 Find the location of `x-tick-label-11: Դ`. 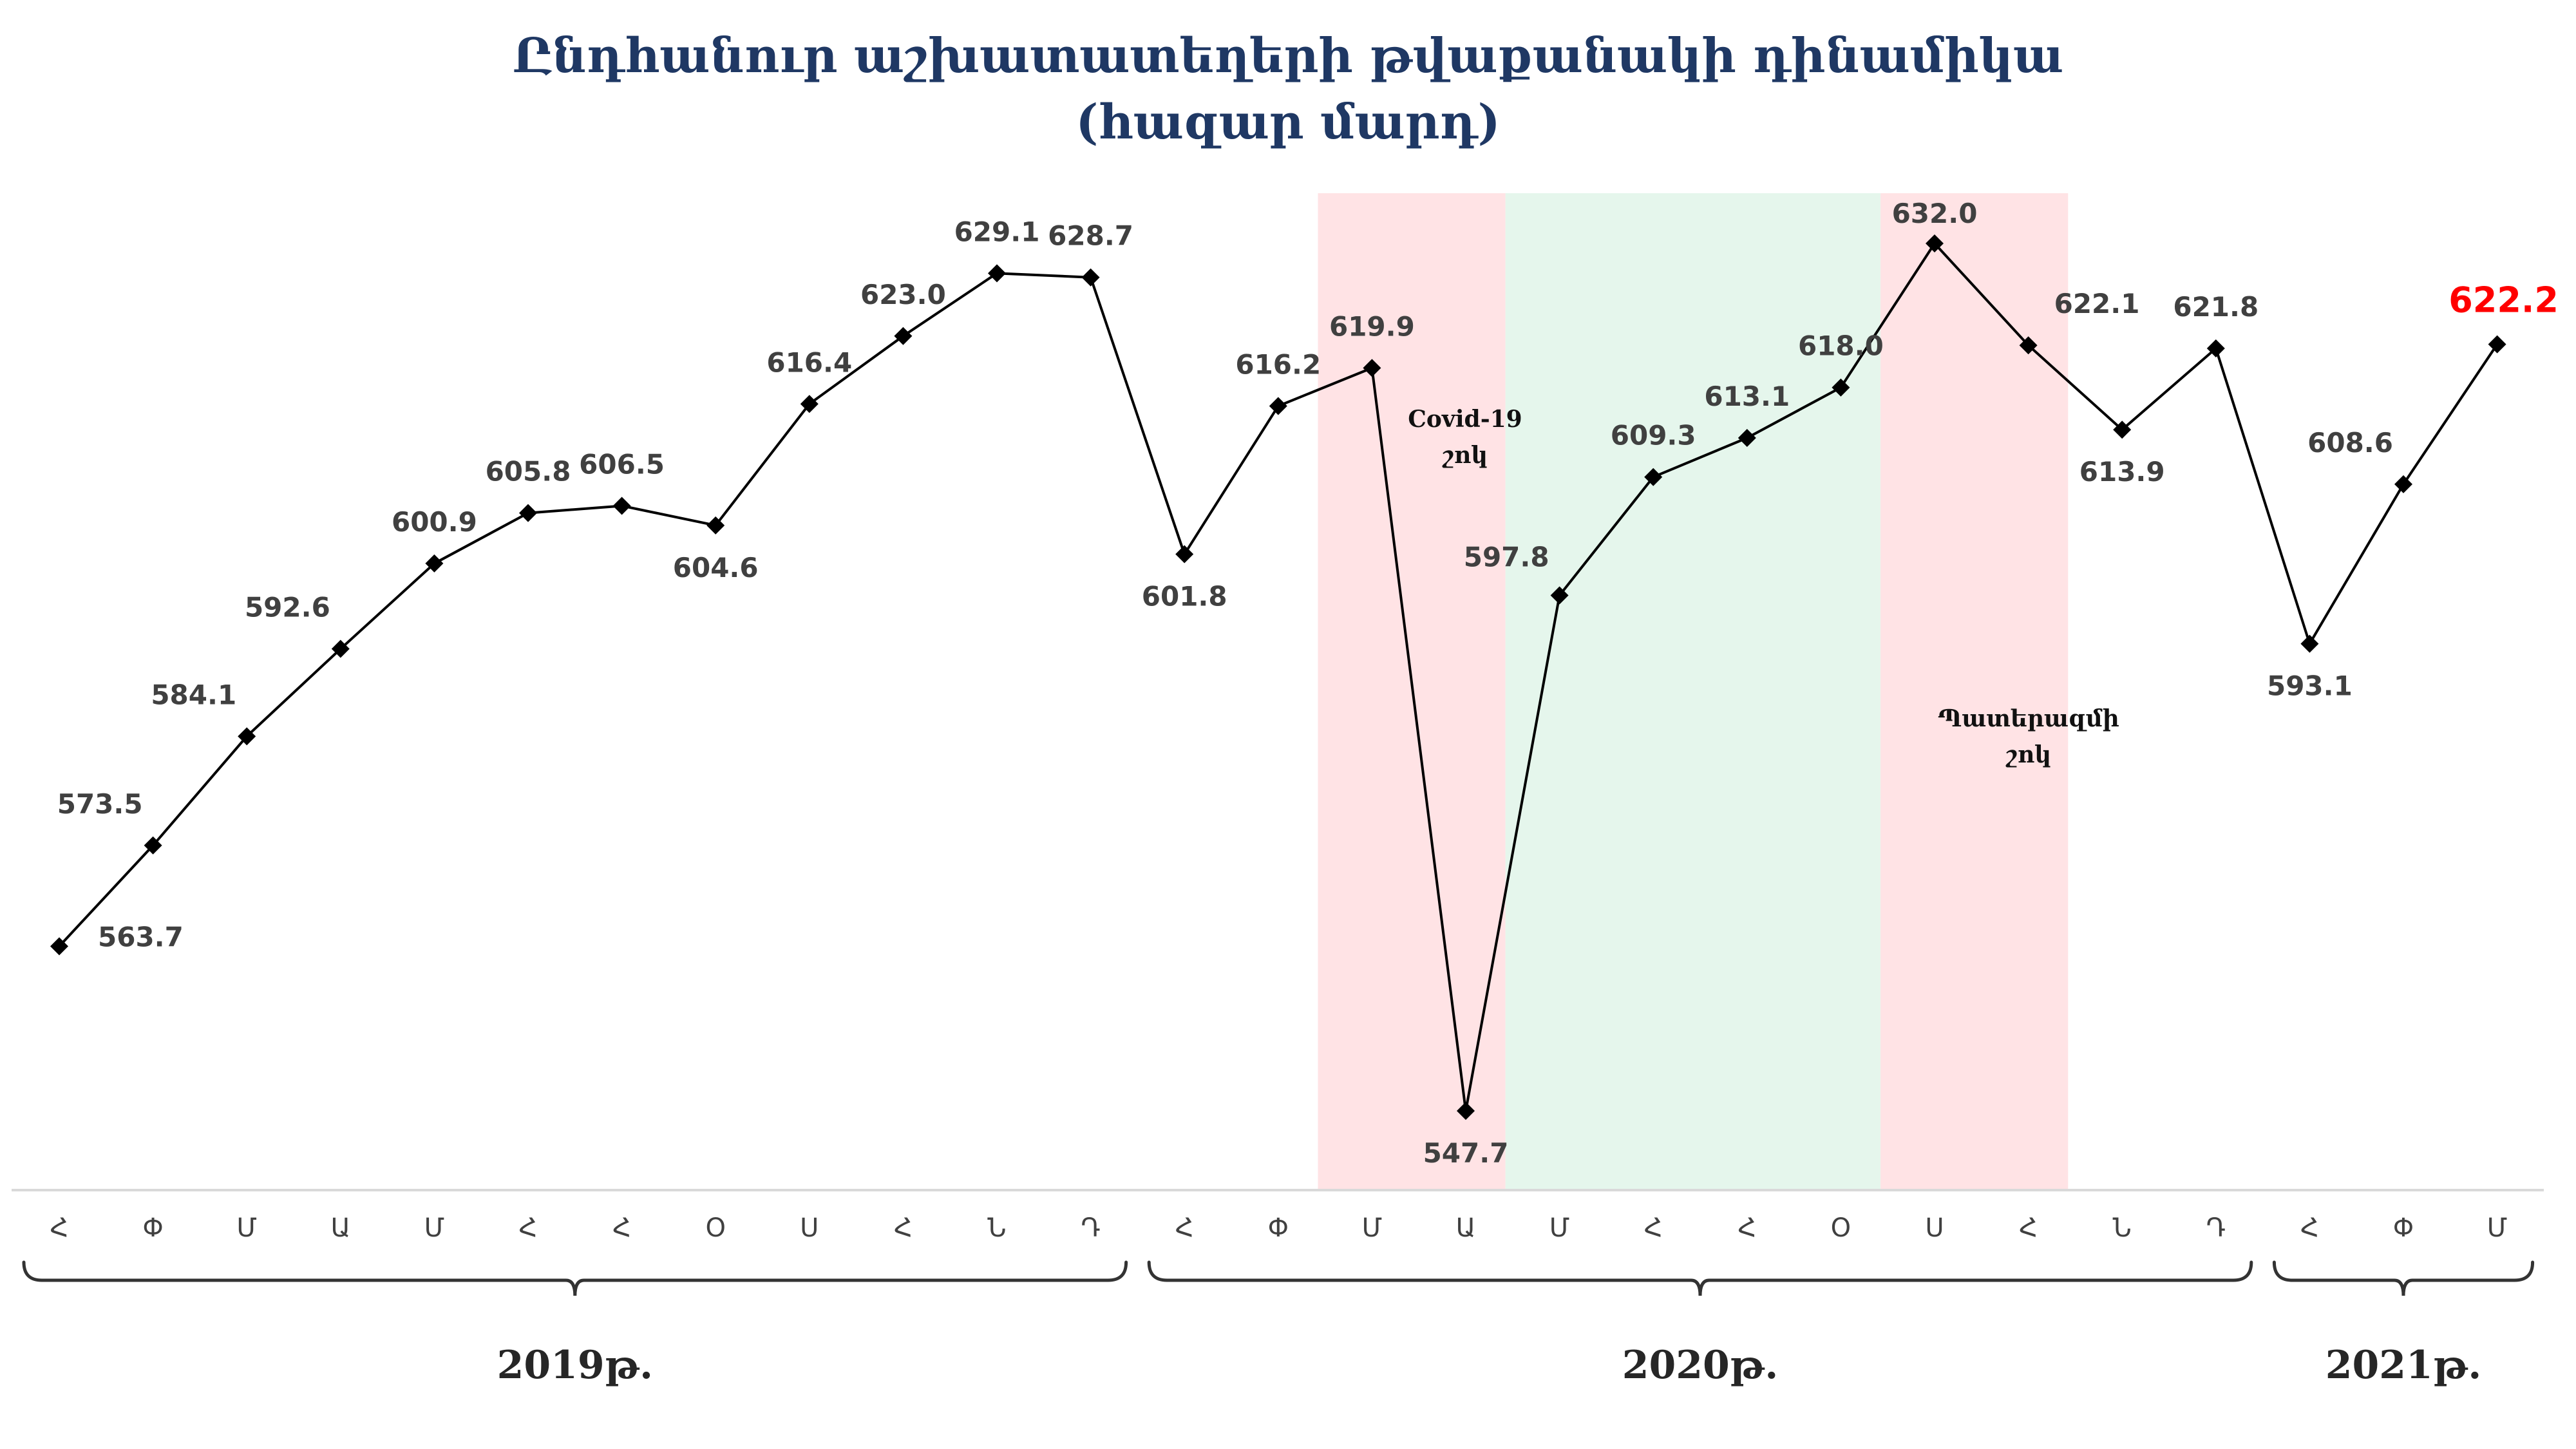

x-tick-label-11: Դ is located at coordinates (1091, 1228).